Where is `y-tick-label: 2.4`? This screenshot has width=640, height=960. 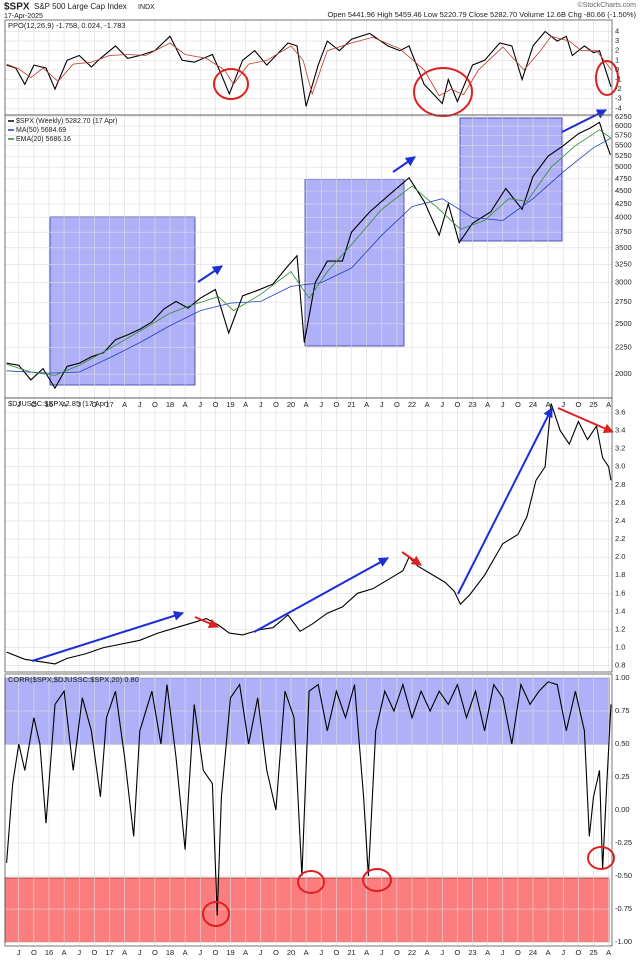
y-tick-label: 2.4 is located at coordinates (620, 520).